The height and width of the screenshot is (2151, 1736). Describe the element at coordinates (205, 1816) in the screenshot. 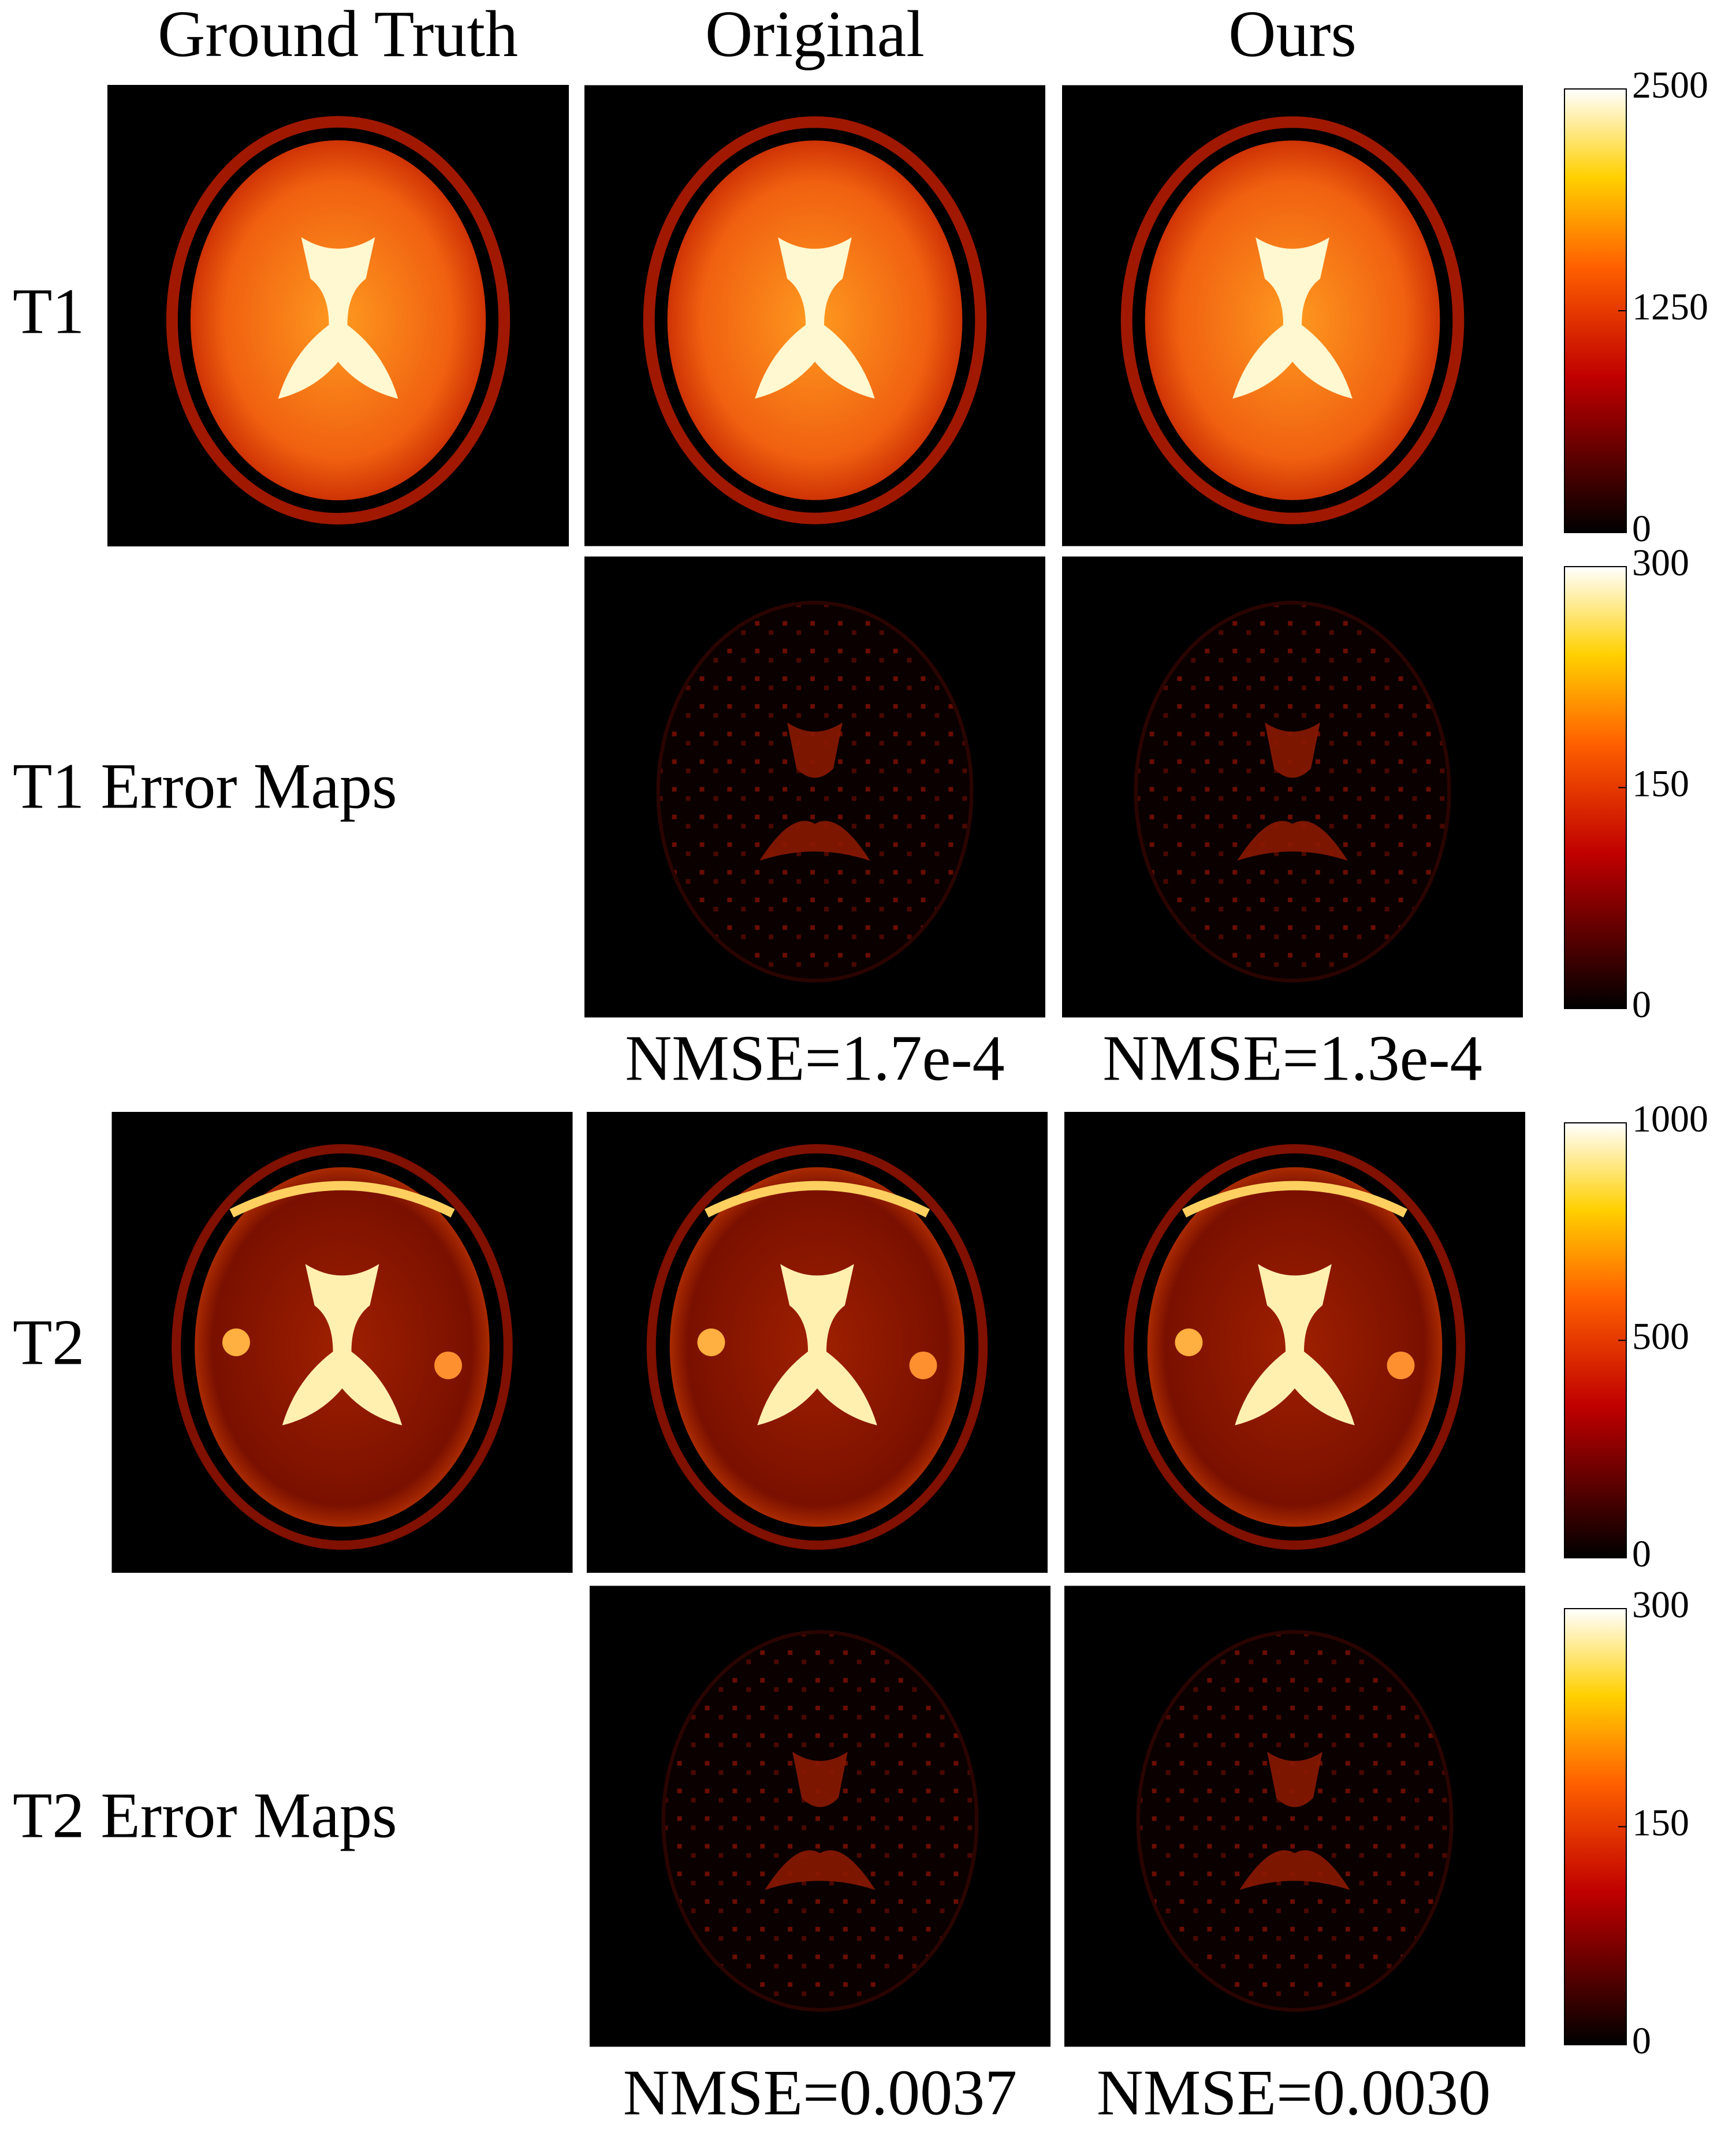

I see `row-label: T2 Error Maps` at that location.